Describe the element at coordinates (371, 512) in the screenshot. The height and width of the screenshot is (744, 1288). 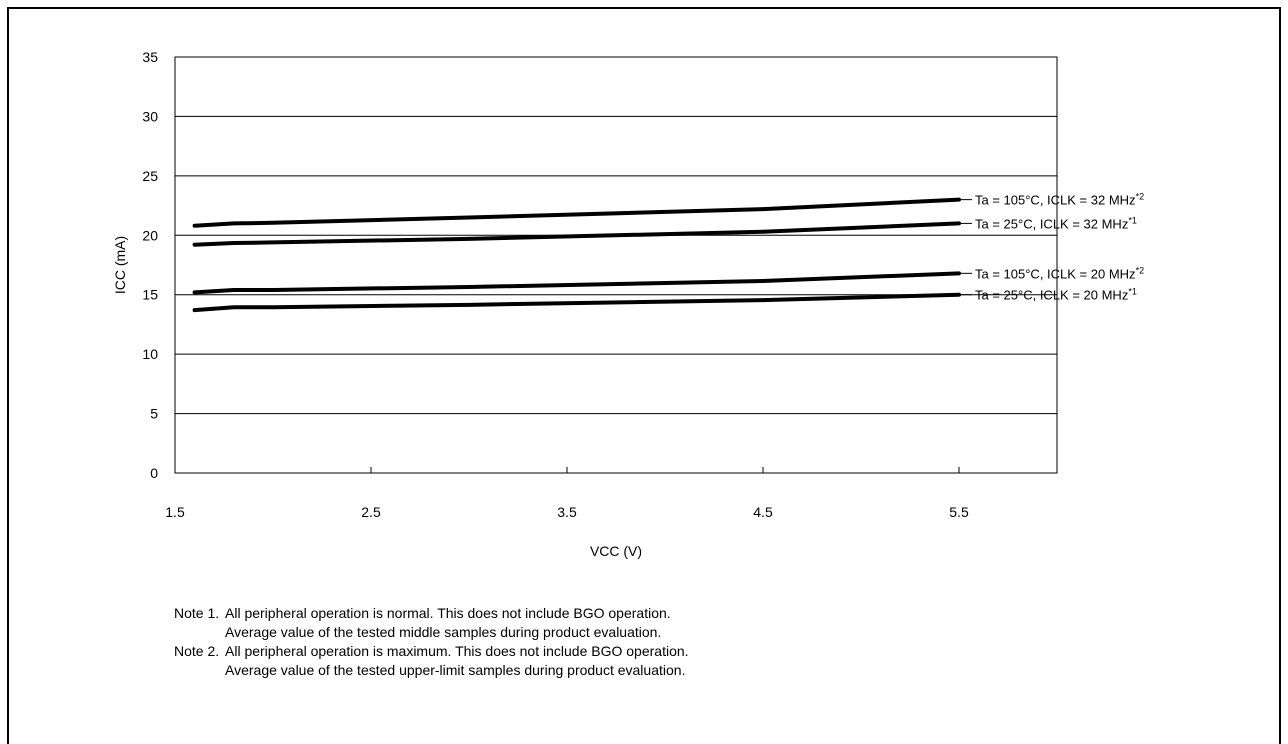
I see `x-tick-label-2.5: 2.5` at that location.